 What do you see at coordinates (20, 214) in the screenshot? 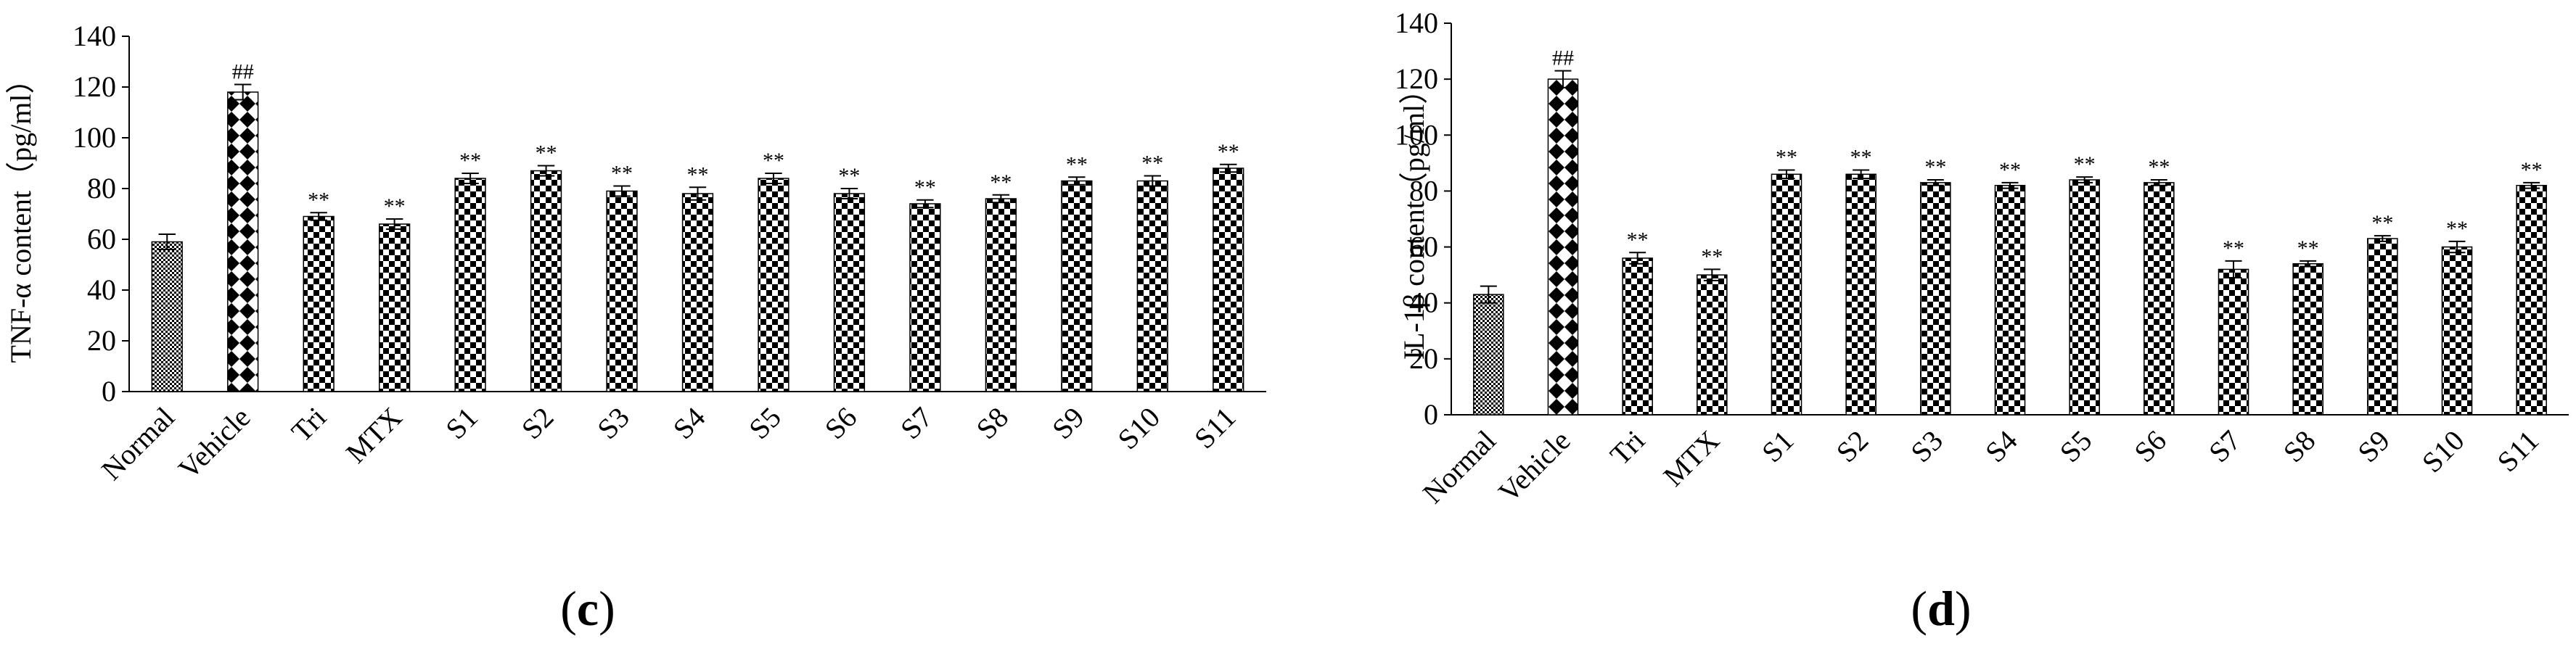
I see `y-axis-label: TNF-α content（pg/ml）` at bounding box center [20, 214].